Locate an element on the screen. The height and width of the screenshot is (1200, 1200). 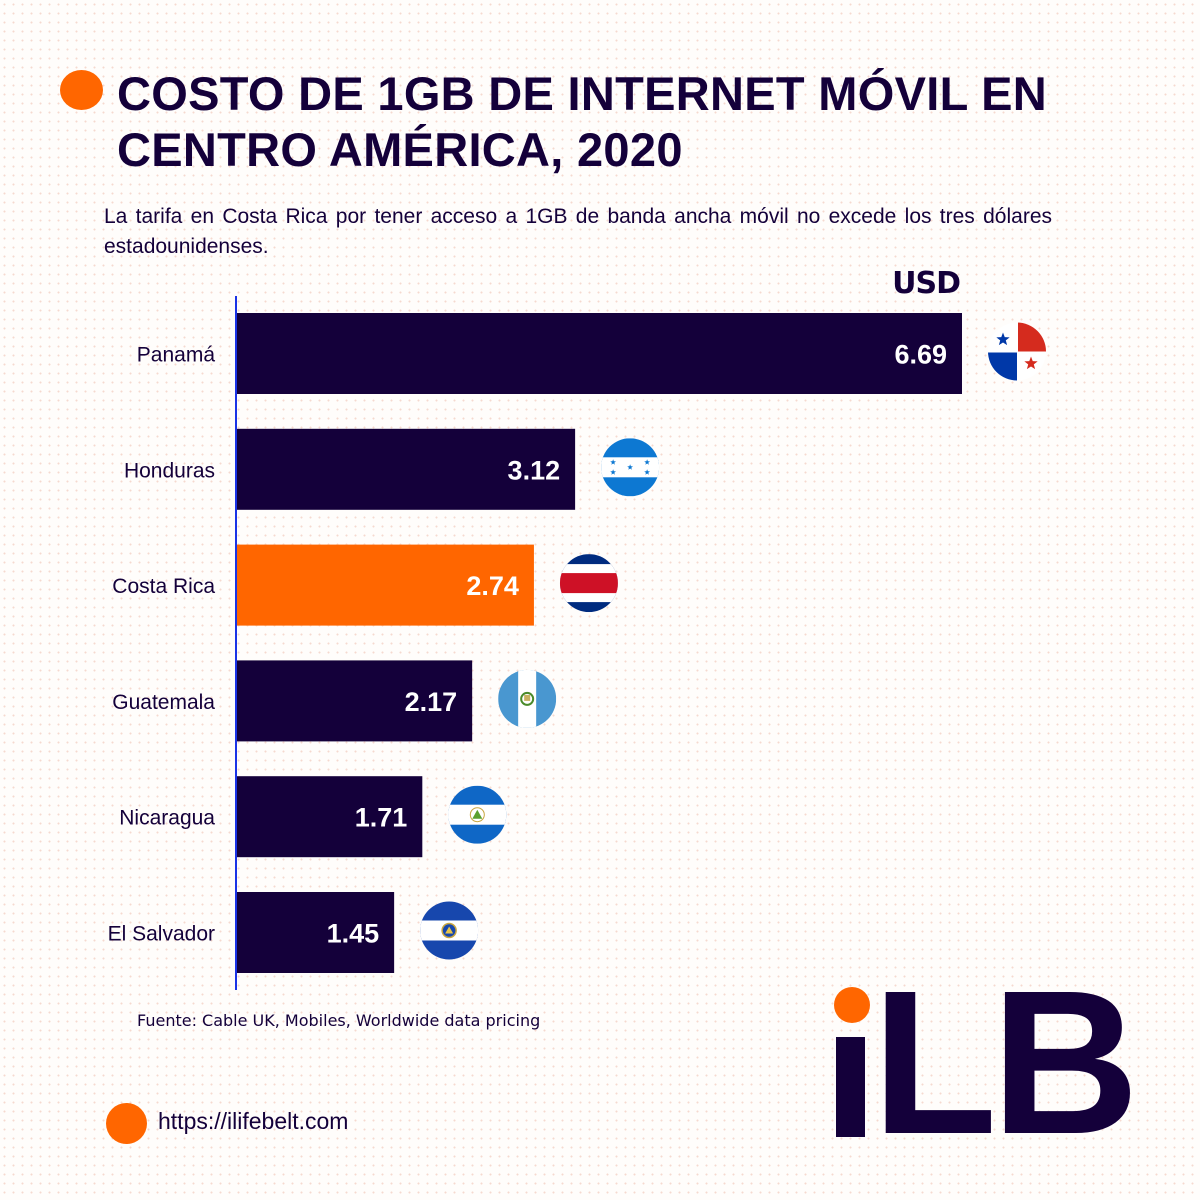
bar-value-label: 2.74 is located at coordinates (492, 586).